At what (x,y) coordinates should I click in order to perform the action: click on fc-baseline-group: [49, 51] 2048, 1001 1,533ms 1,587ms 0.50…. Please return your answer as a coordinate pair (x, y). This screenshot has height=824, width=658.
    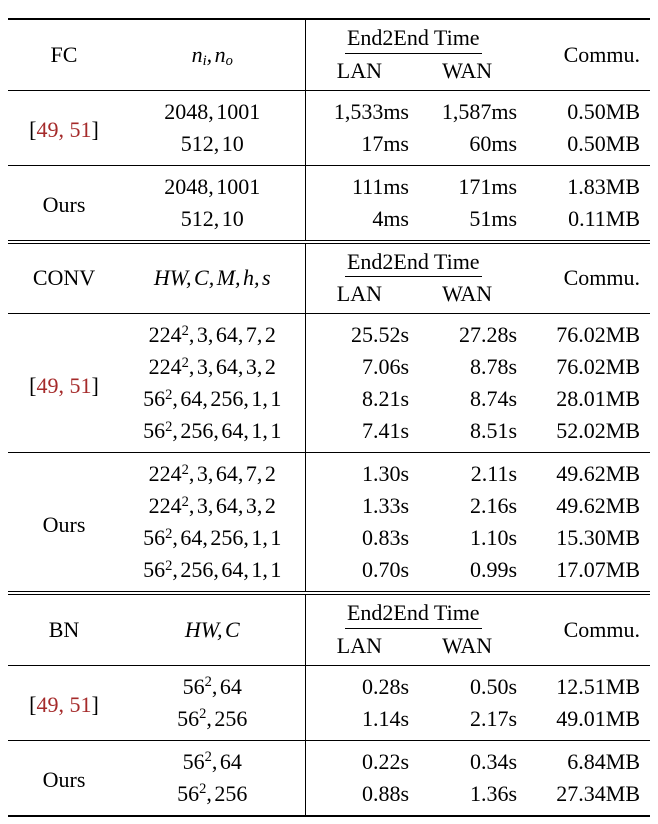
    Looking at the image, I should click on (329, 127).